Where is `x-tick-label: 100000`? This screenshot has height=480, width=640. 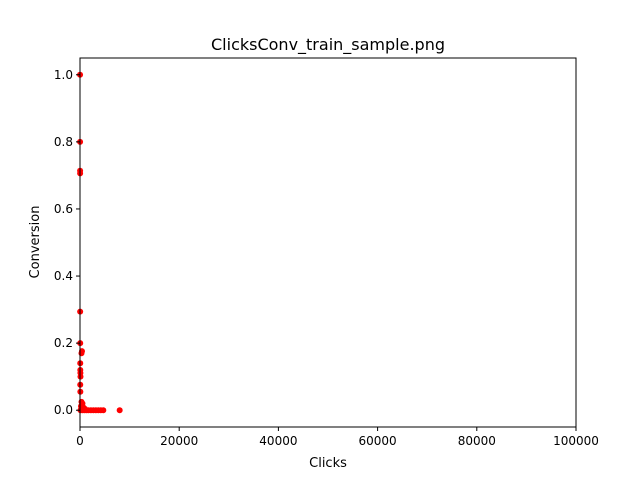
x-tick-label: 100000 is located at coordinates (576, 441).